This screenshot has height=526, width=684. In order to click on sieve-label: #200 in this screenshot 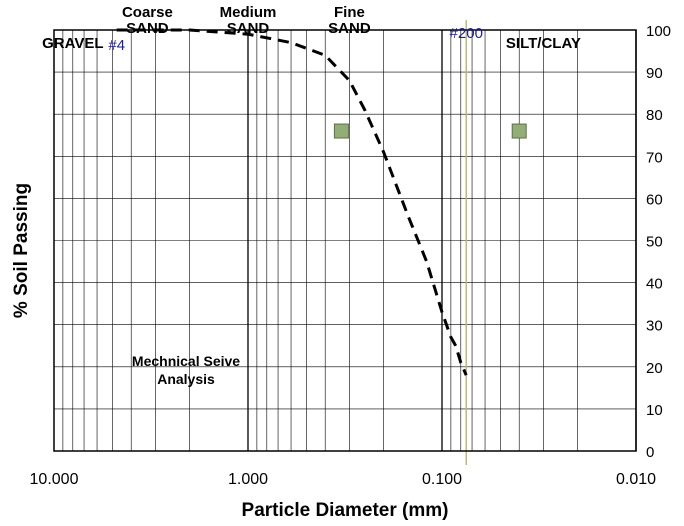, I will do `click(466, 33)`.